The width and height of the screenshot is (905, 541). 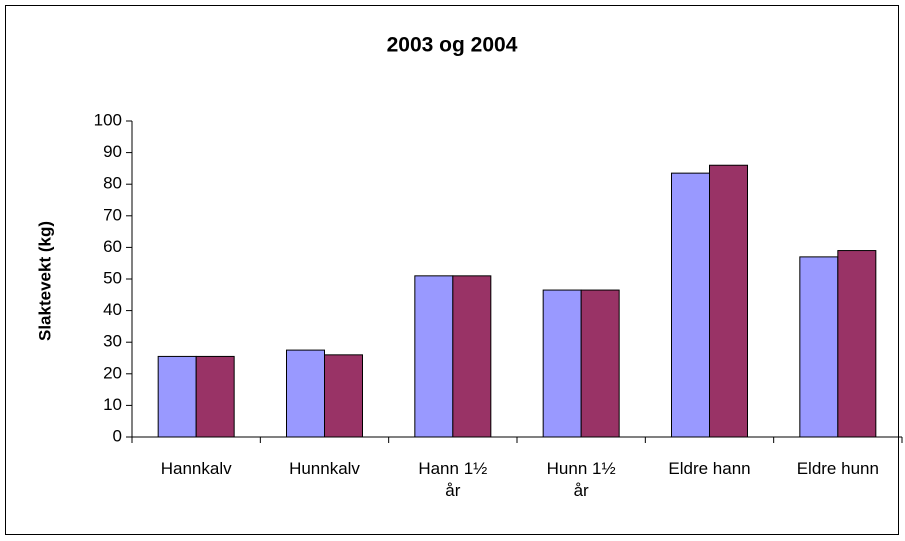 What do you see at coordinates (709, 468) in the screenshot?
I see `x-tick-label: Eldre hann` at bounding box center [709, 468].